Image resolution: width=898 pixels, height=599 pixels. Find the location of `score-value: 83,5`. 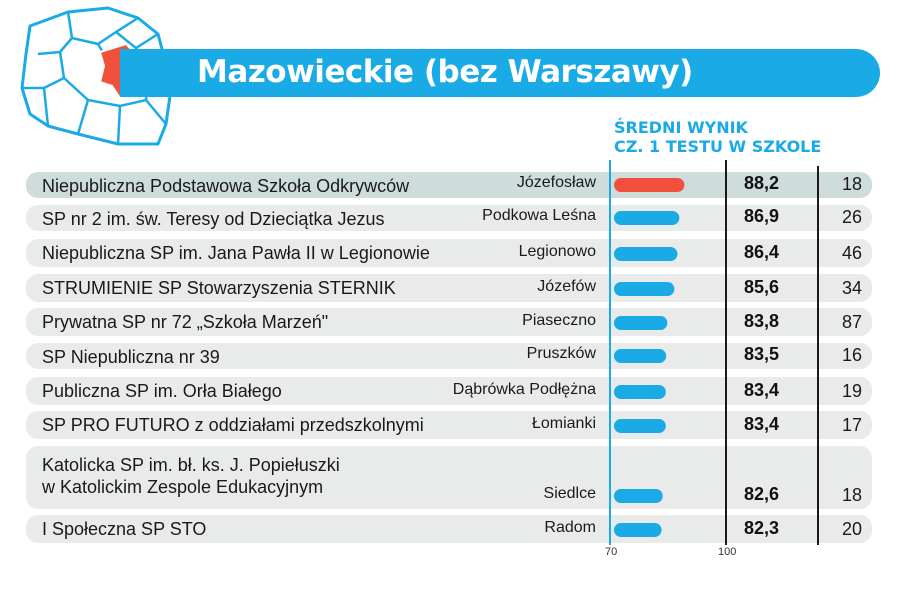

score-value: 83,5 is located at coordinates (762, 354).